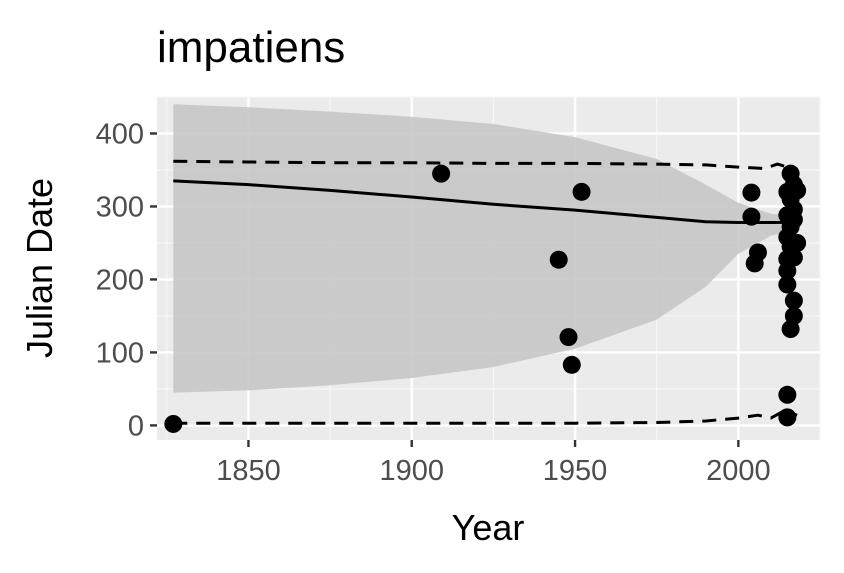 The height and width of the screenshot is (573, 844). I want to click on y-tick-label: 0, so click(136, 426).